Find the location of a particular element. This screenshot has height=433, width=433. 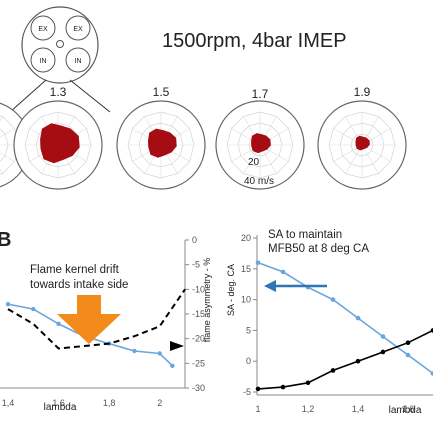

left-x-ticks: 1,4 1,6 1,8 2 is located at coordinates (82, 403).